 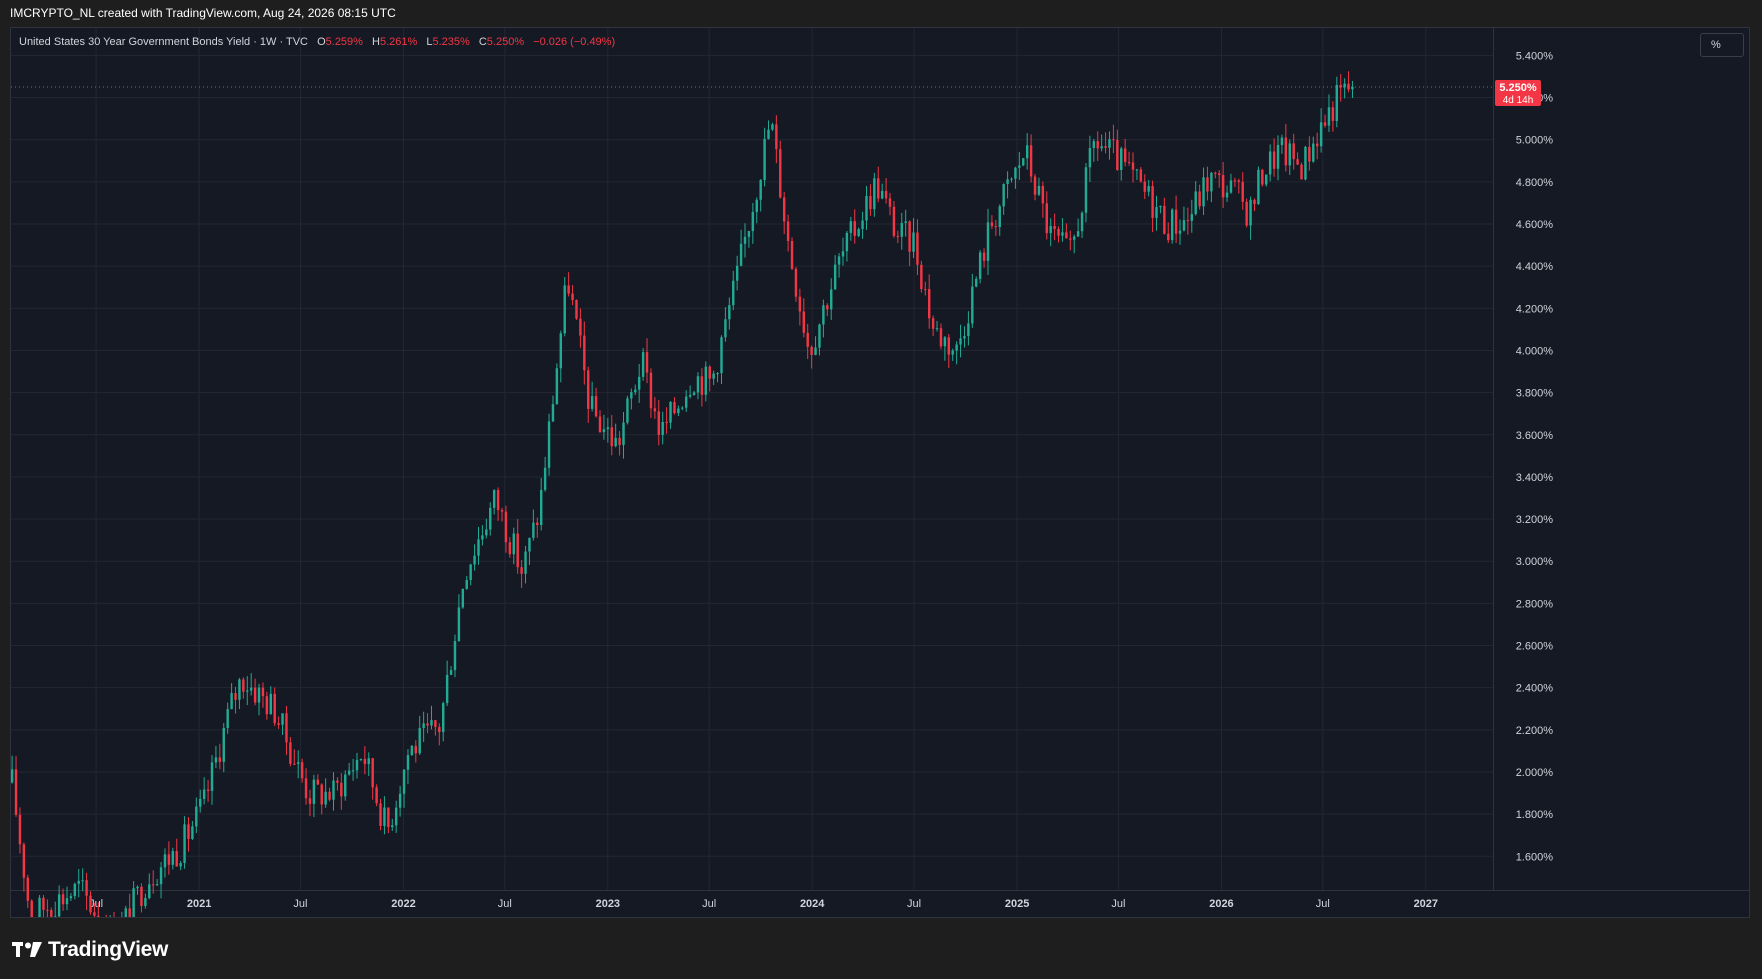 I want to click on price-tick-label: 2.600%, so click(x=1535, y=647).